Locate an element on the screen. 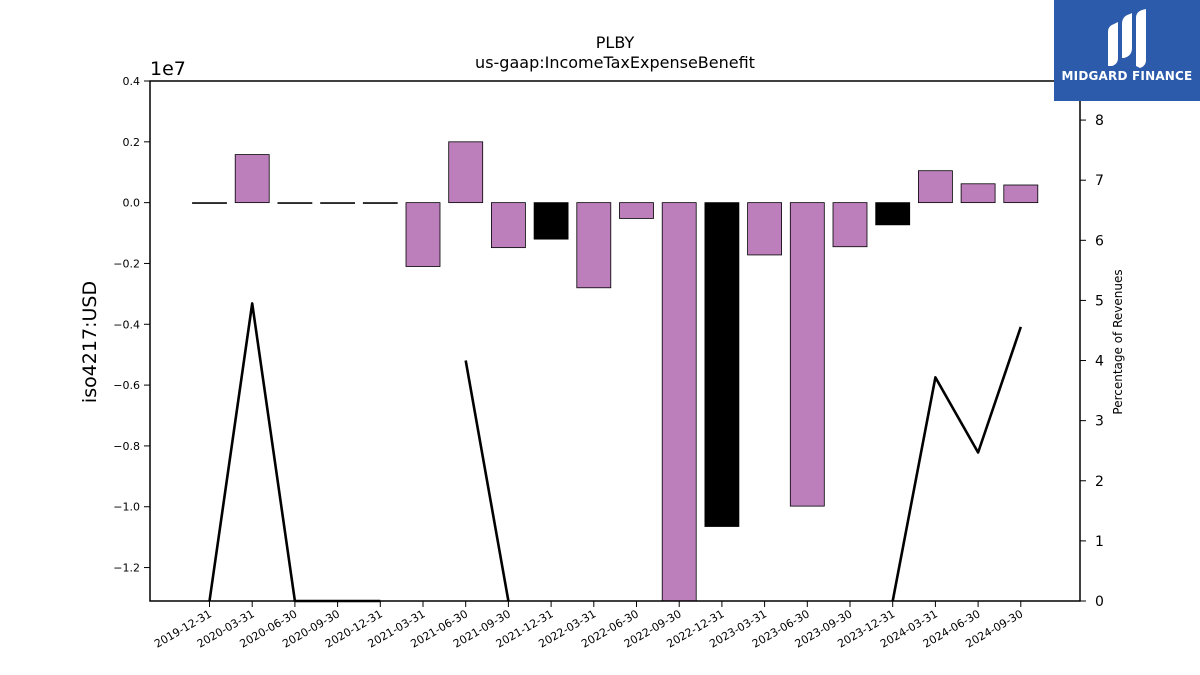 The height and width of the screenshot is (675, 1200). y2-ticks: 0 1 2 3 4 5 6 7 8 is located at coordinates (1092, 361).